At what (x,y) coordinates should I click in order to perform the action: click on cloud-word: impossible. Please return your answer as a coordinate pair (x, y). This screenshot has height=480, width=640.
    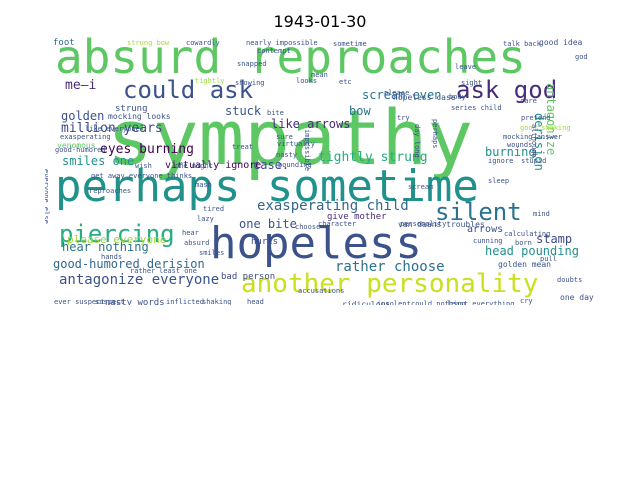
    Looking at the image, I should click on (307, 150).